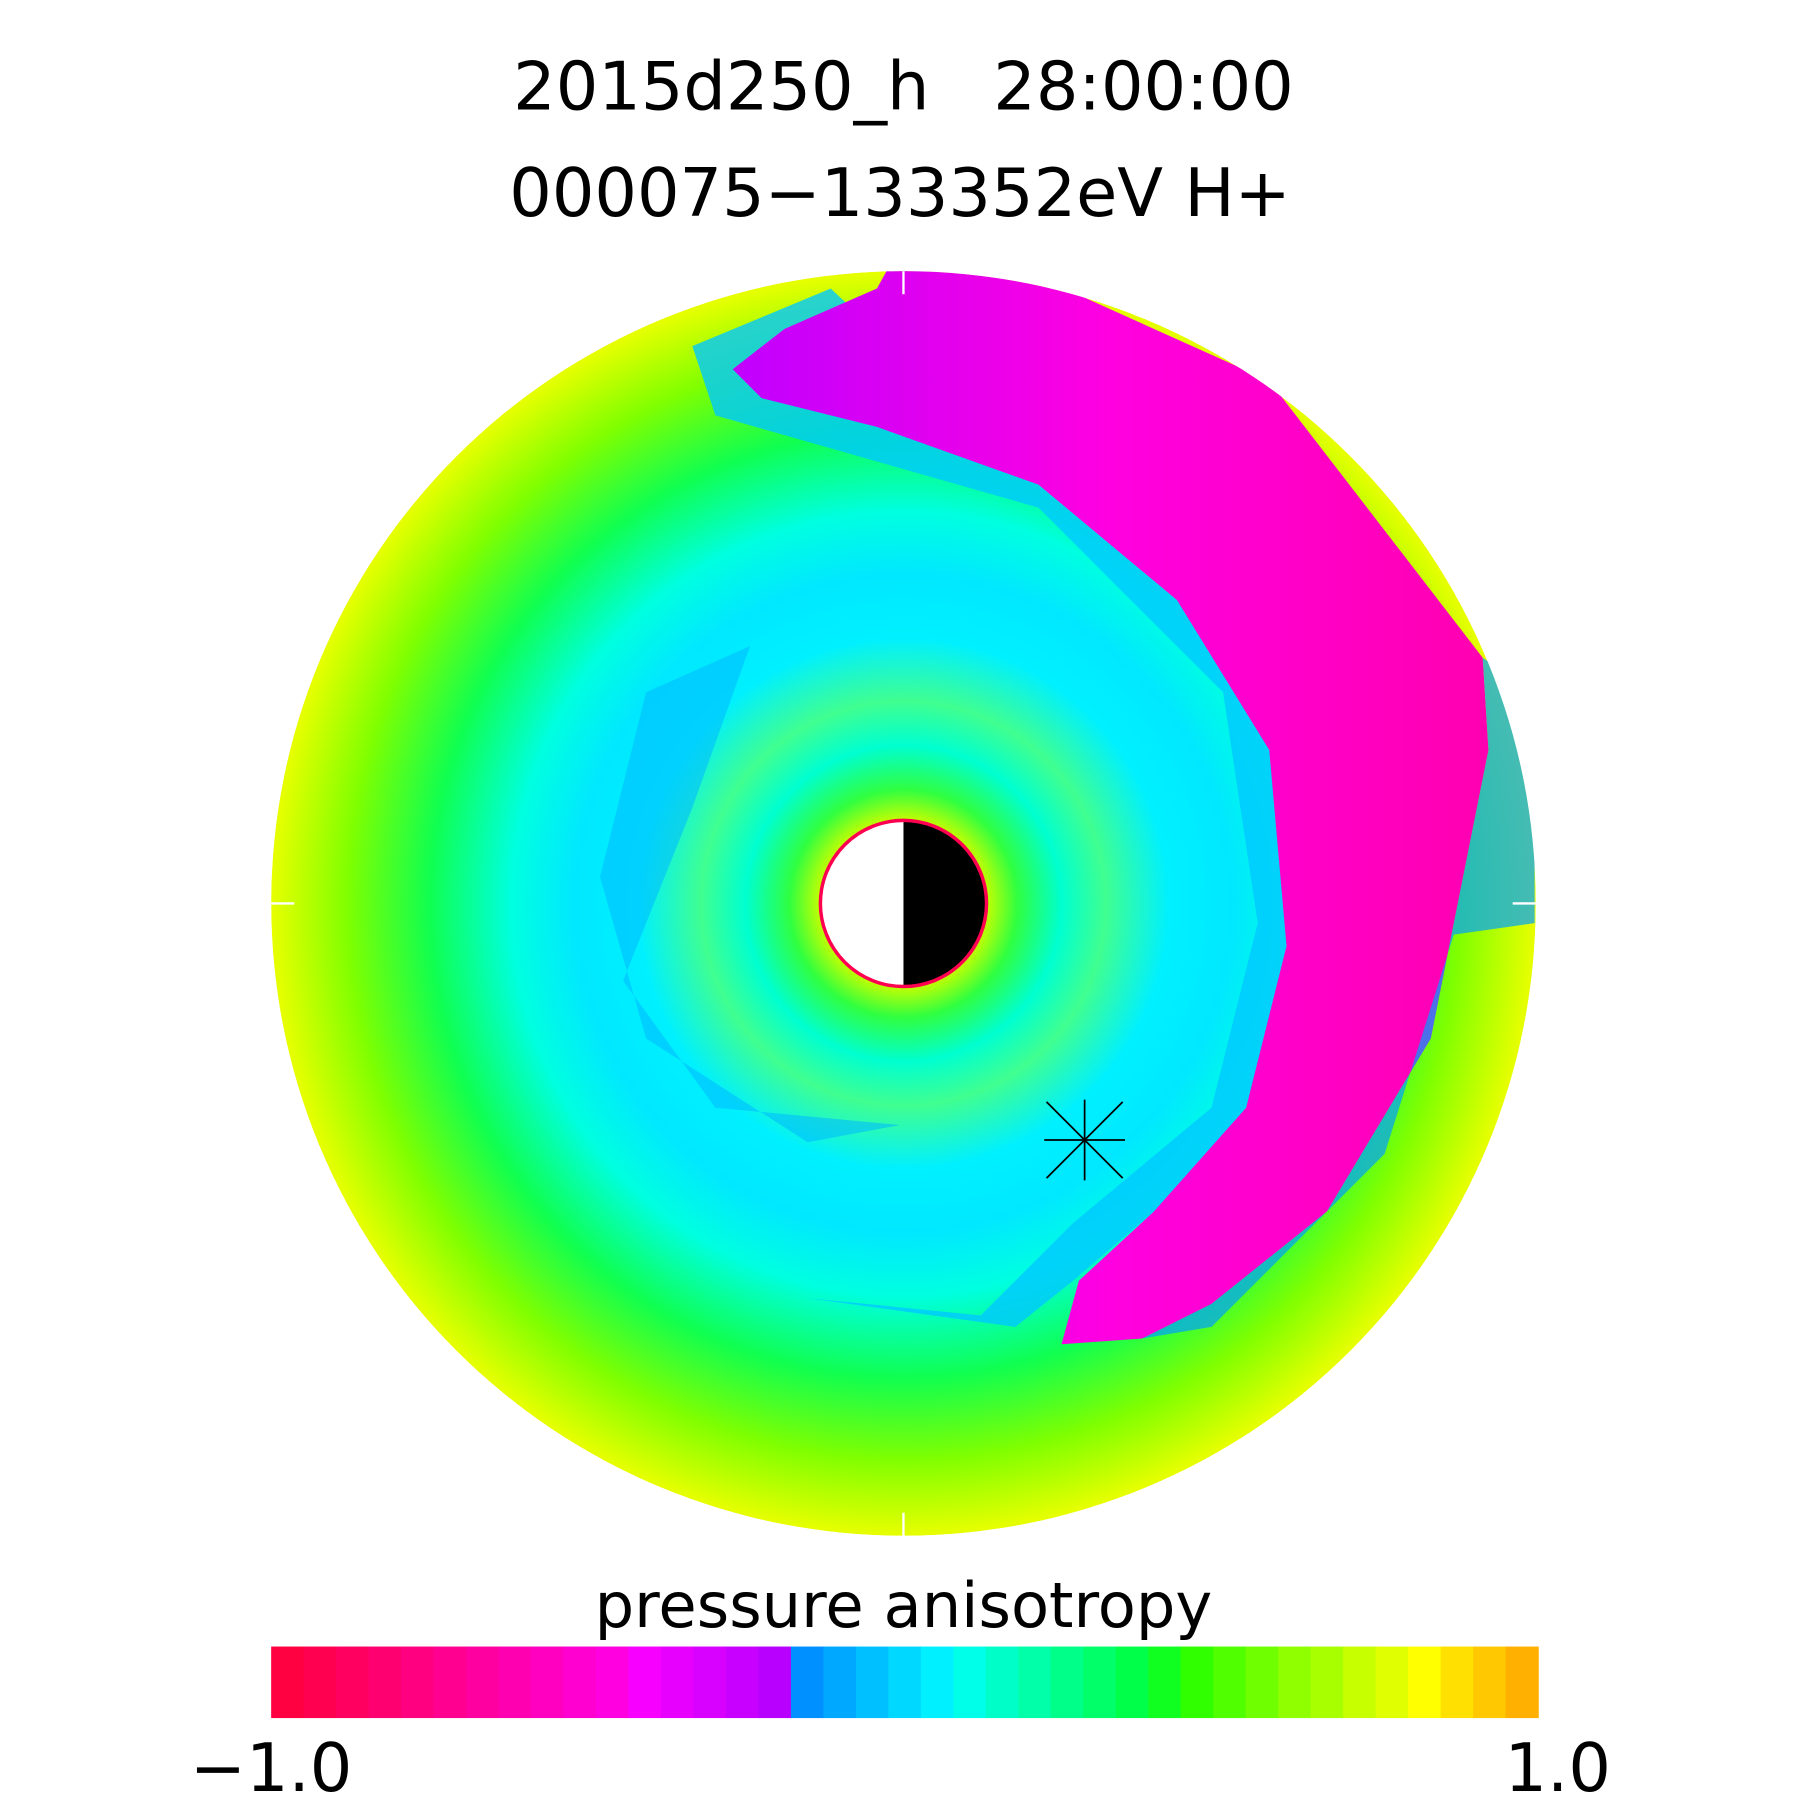 The height and width of the screenshot is (1800, 1800). I want to click on cyan-inner-band, so click(750, 894).